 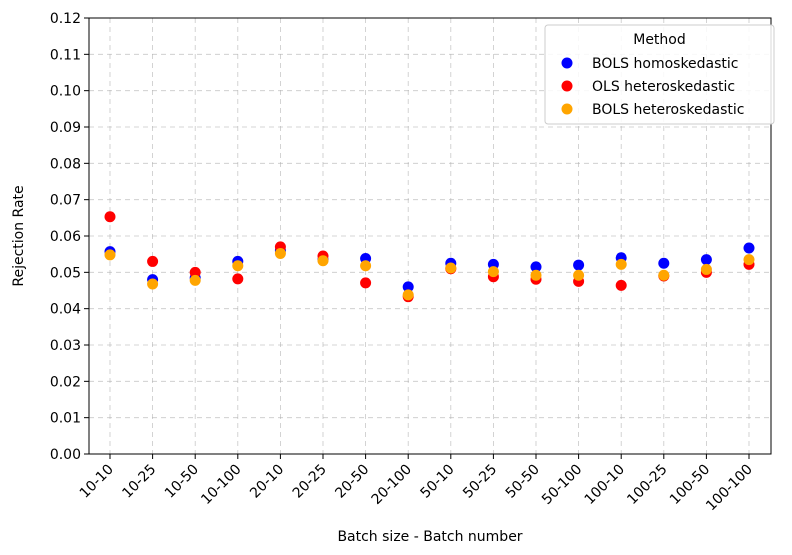 What do you see at coordinates (65, 19) in the screenshot?
I see `y-tick-label: 0.12` at bounding box center [65, 19].